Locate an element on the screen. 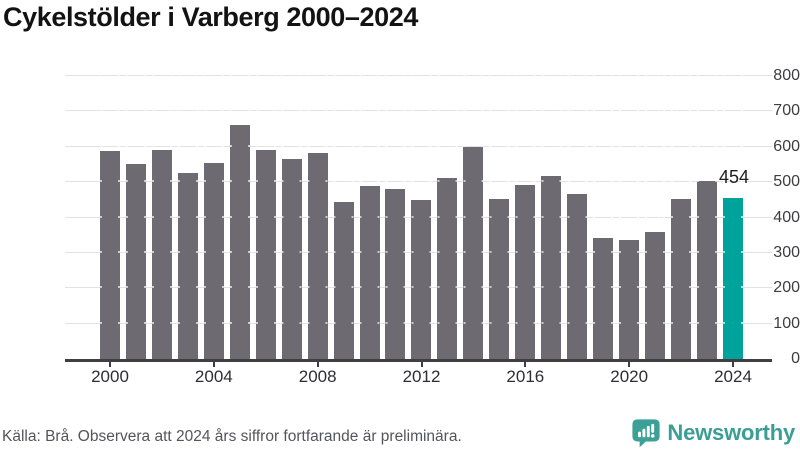  value-label-2024: 454 is located at coordinates (734, 177).